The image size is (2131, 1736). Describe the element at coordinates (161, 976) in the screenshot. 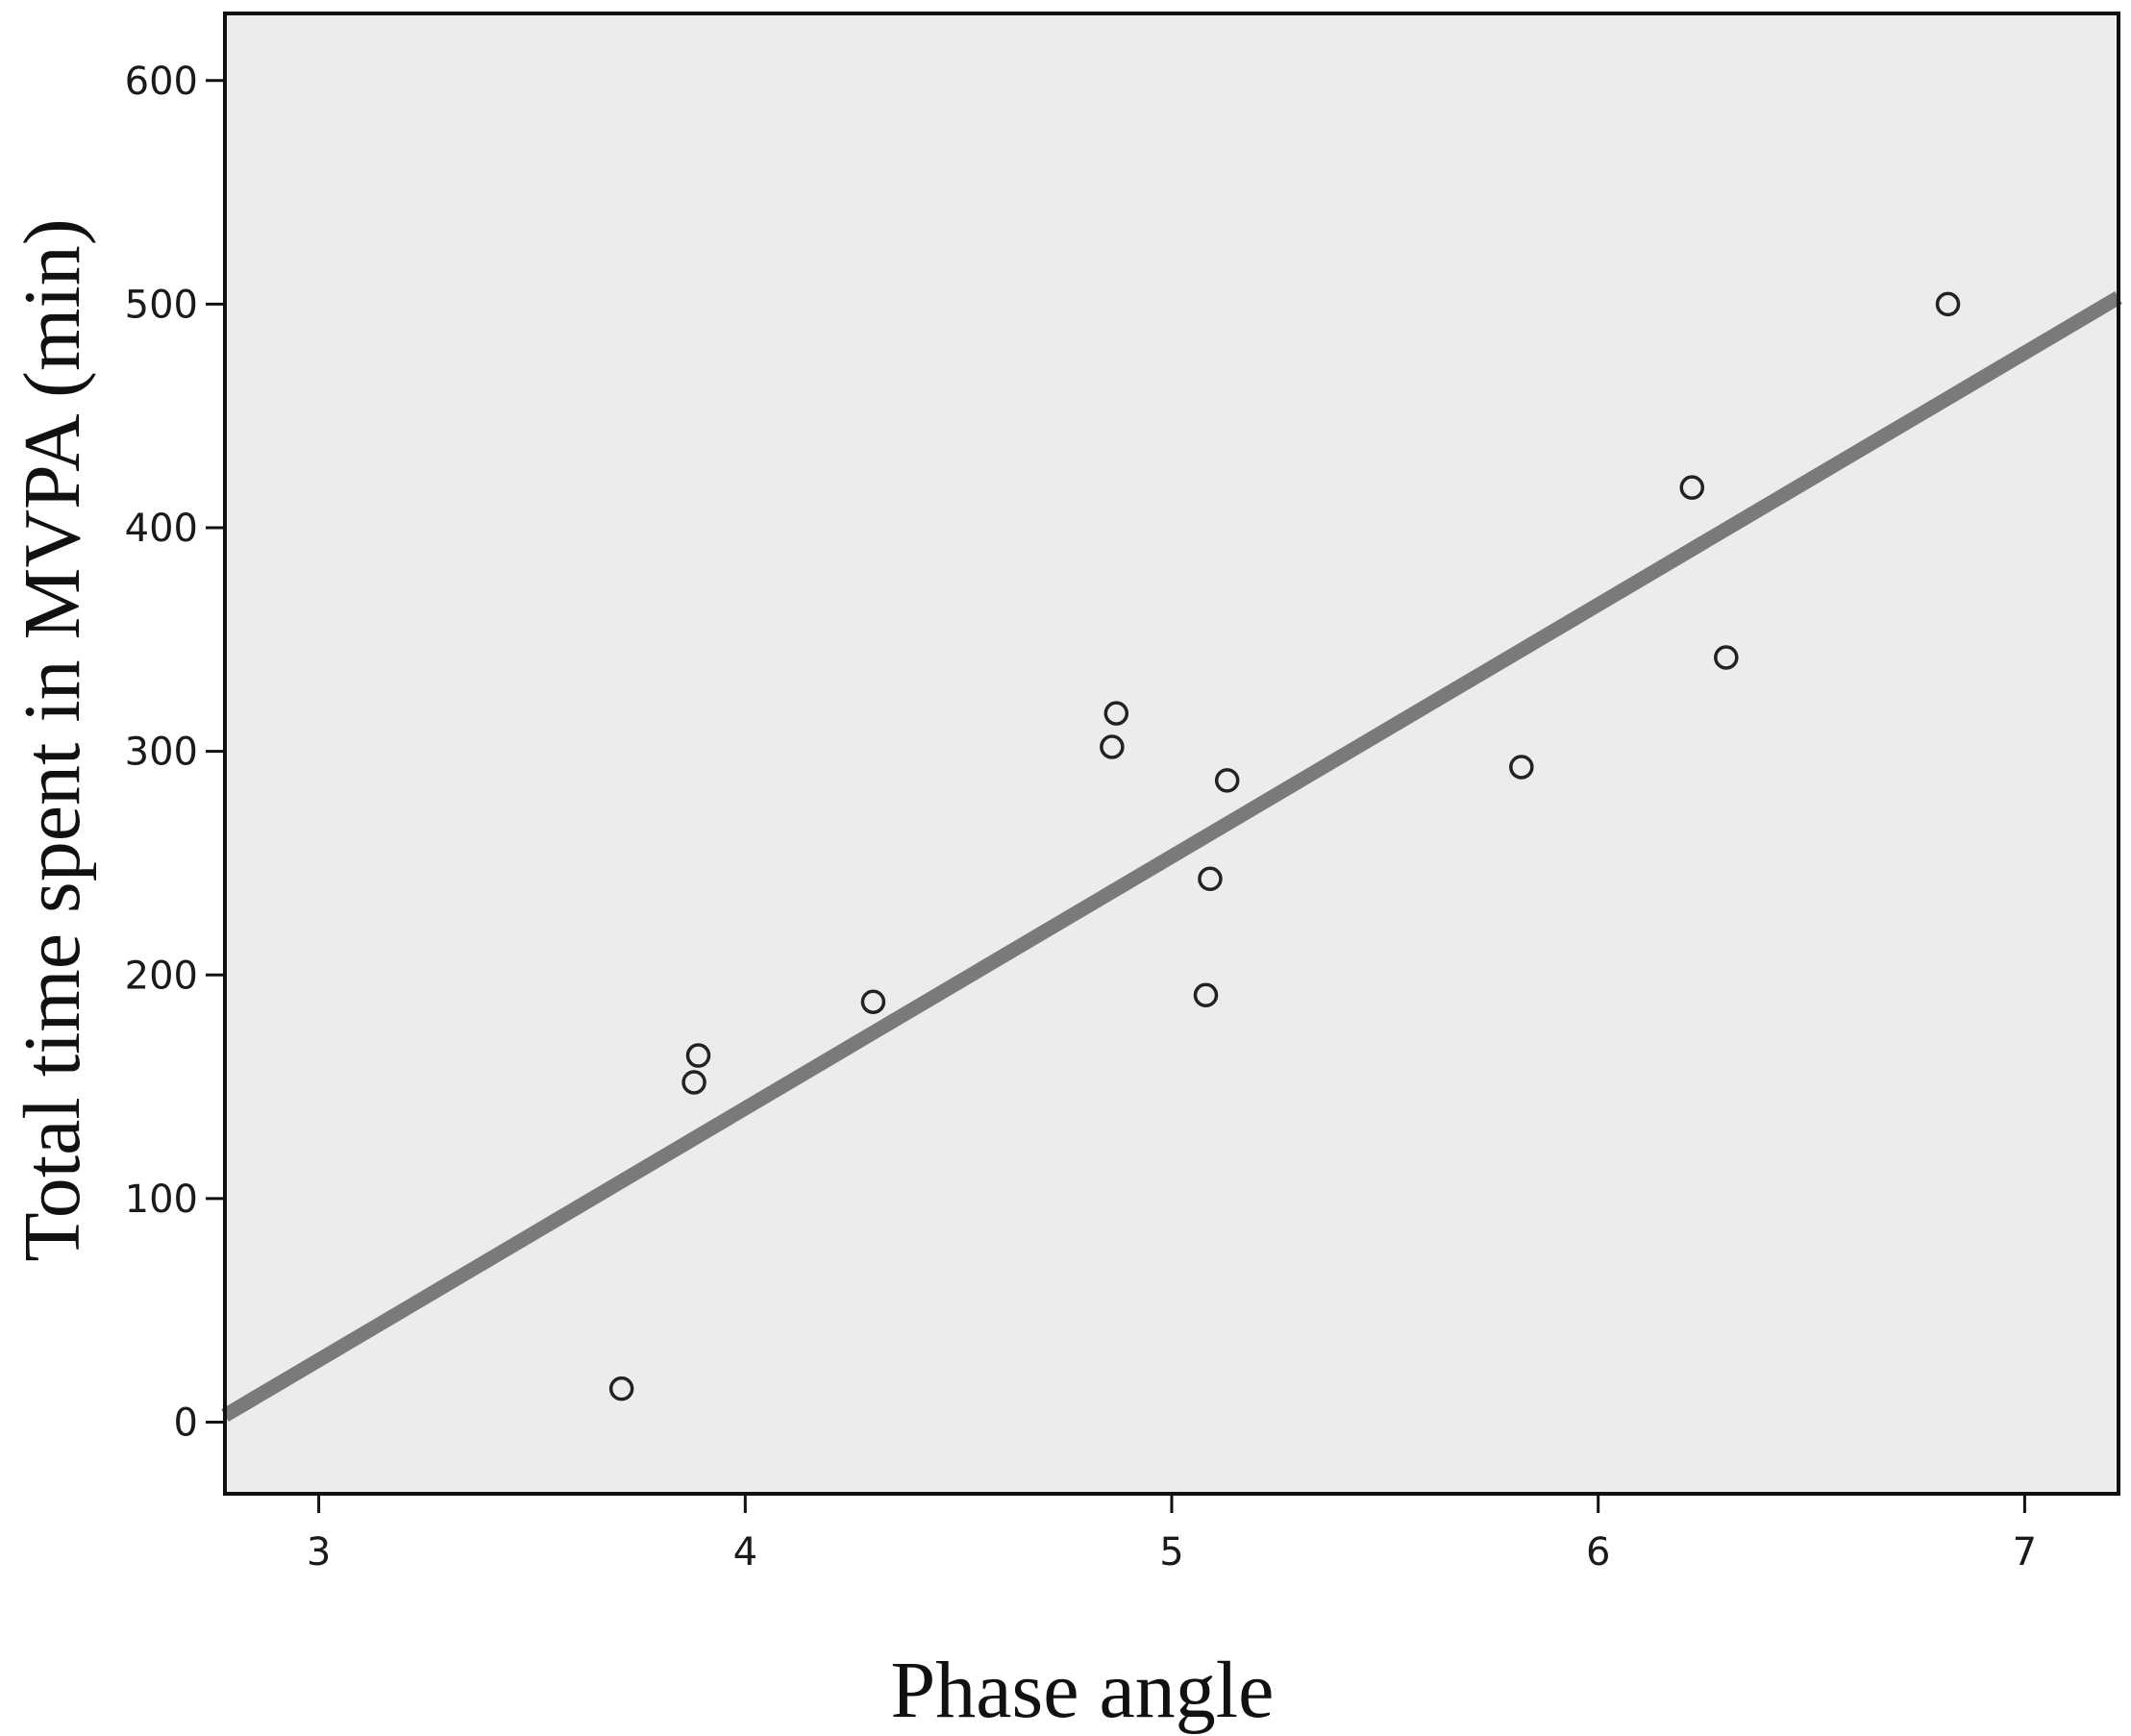

I see `y-tick-label: 200` at that location.